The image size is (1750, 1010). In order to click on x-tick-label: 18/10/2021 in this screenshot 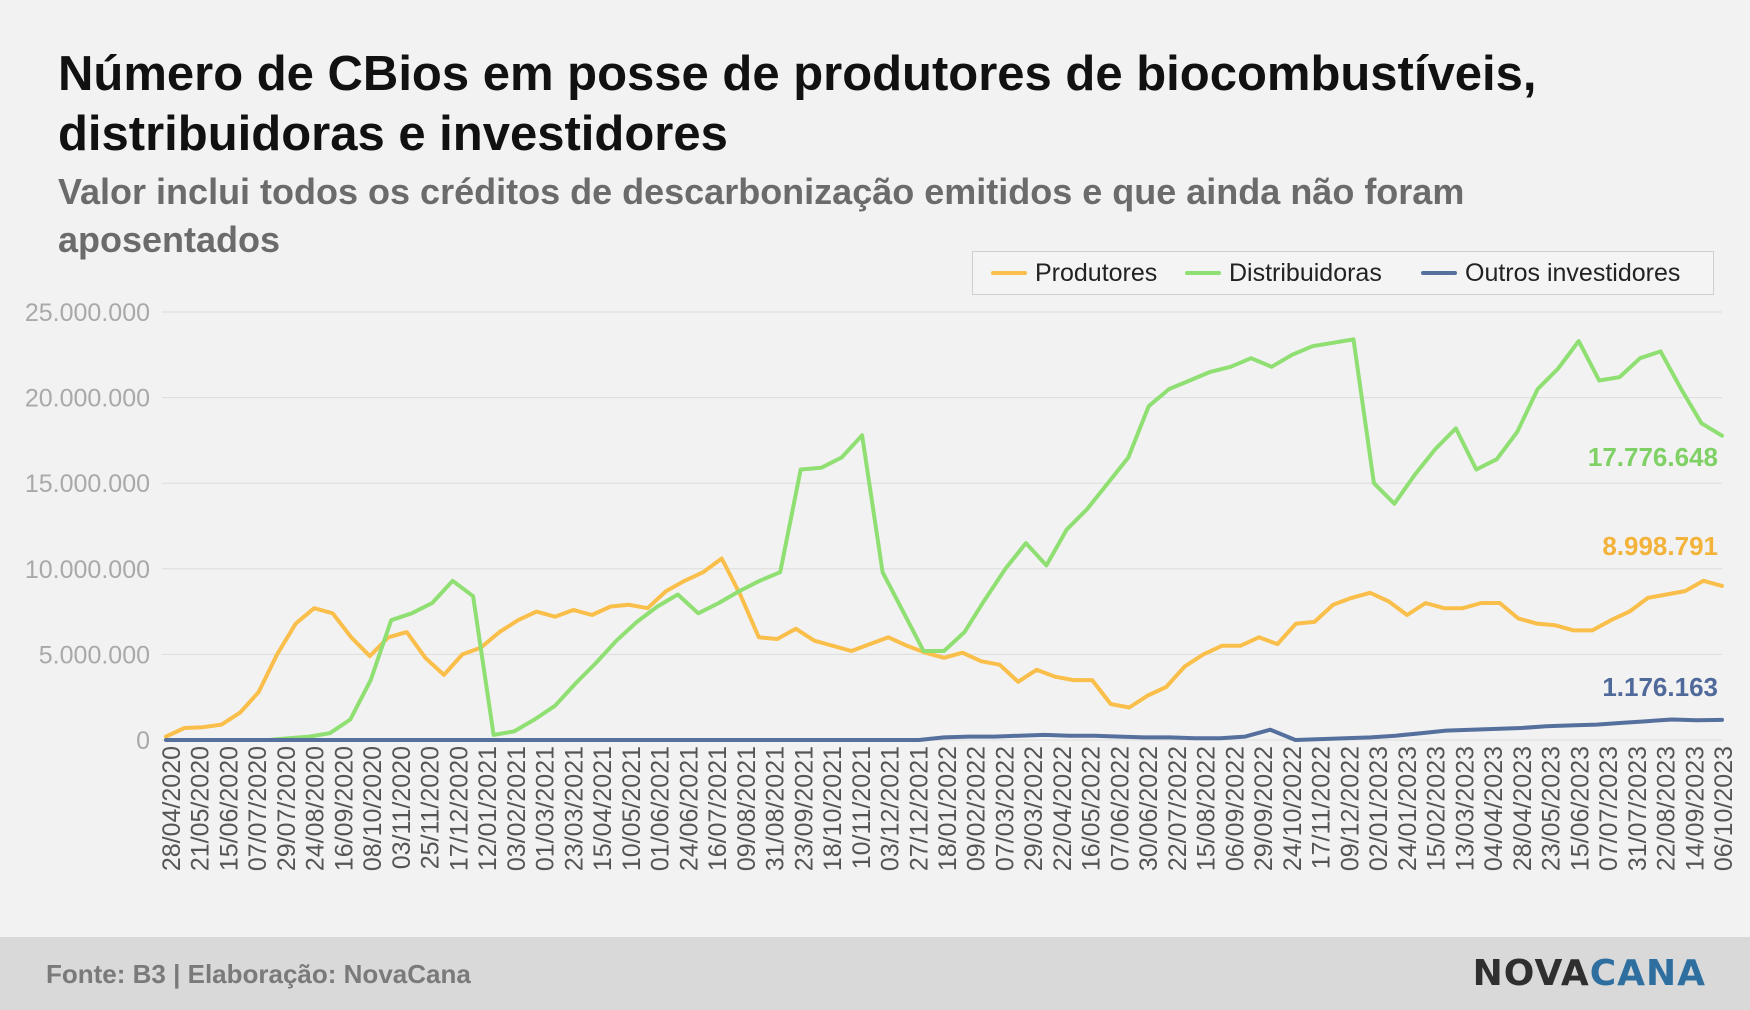, I will do `click(833, 808)`.